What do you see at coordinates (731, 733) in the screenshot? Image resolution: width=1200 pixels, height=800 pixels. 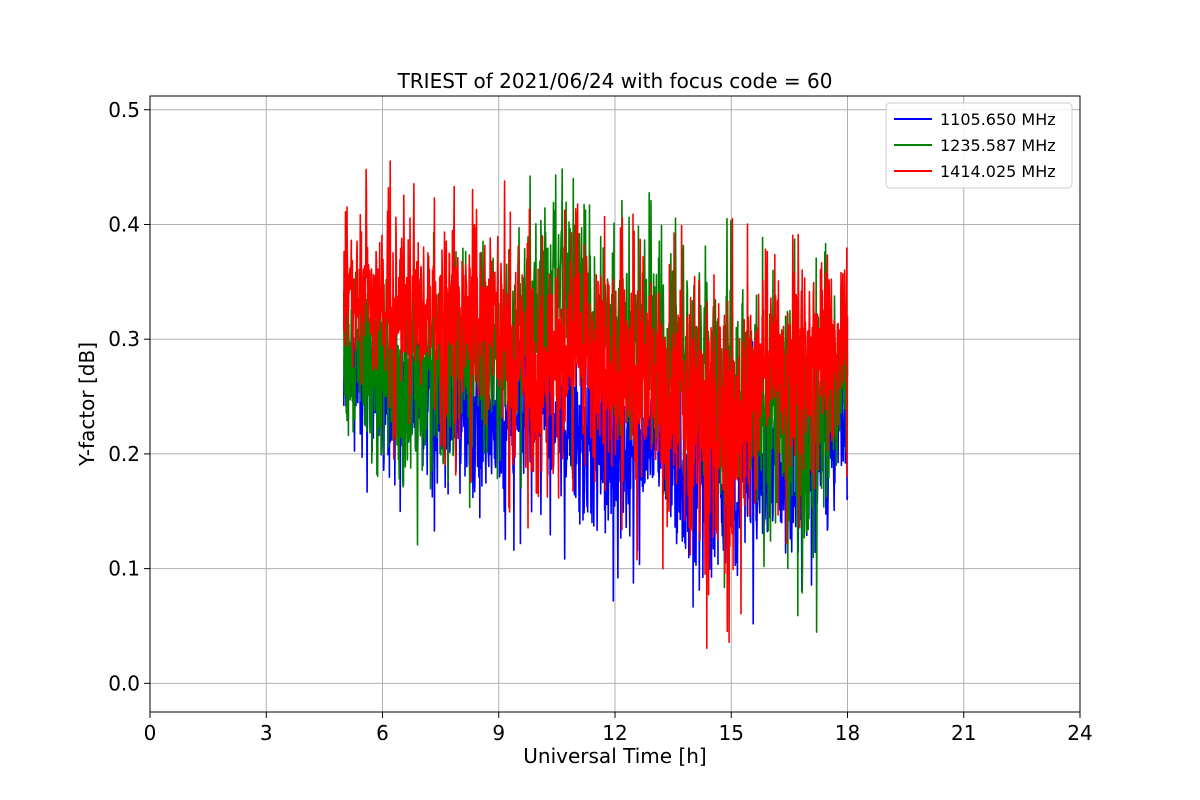 I see `x-tick-label: 15` at bounding box center [731, 733].